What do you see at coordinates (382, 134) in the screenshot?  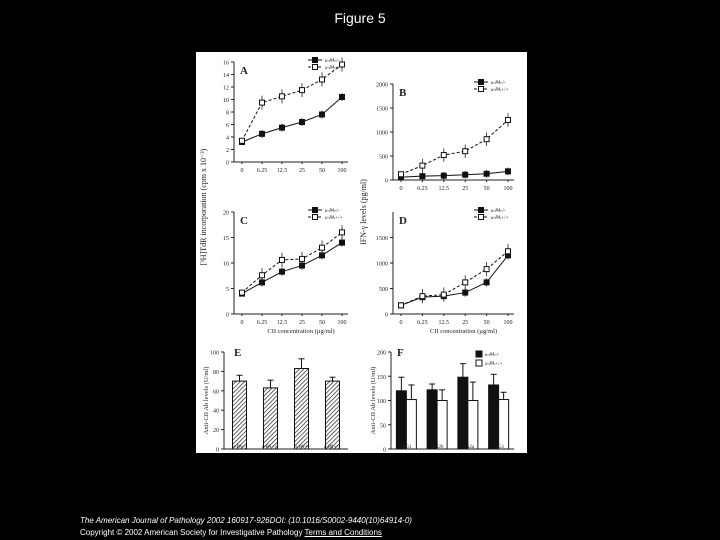 I see `y-tick-label-B: 1000` at bounding box center [382, 134].